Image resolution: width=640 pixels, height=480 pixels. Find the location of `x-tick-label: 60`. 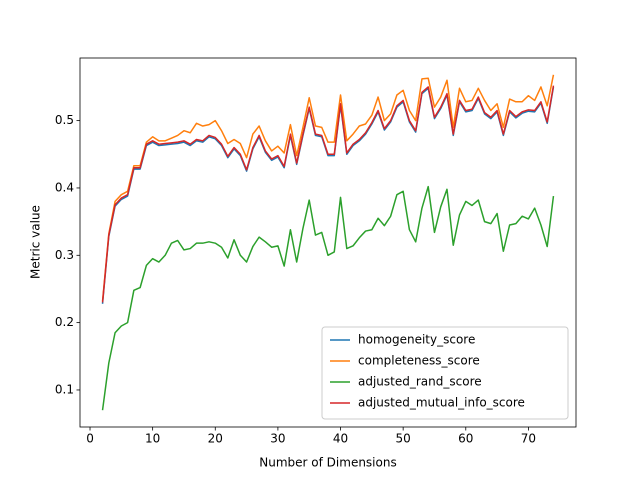

x-tick-label: 60 is located at coordinates (465, 439).